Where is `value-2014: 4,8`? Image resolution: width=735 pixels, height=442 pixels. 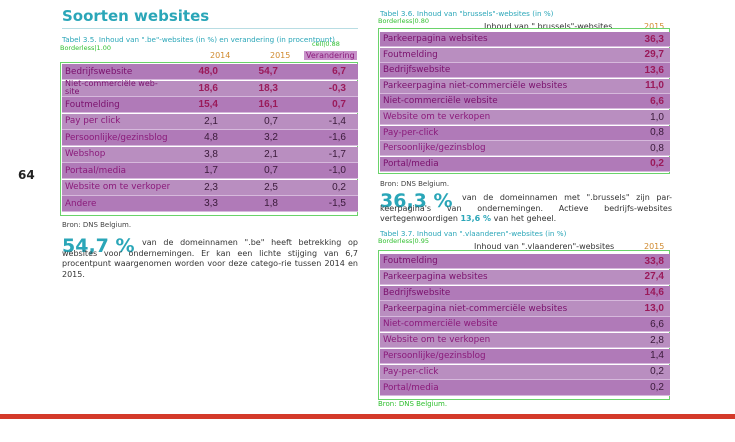 value-2014: 4,8 is located at coordinates (211, 137).